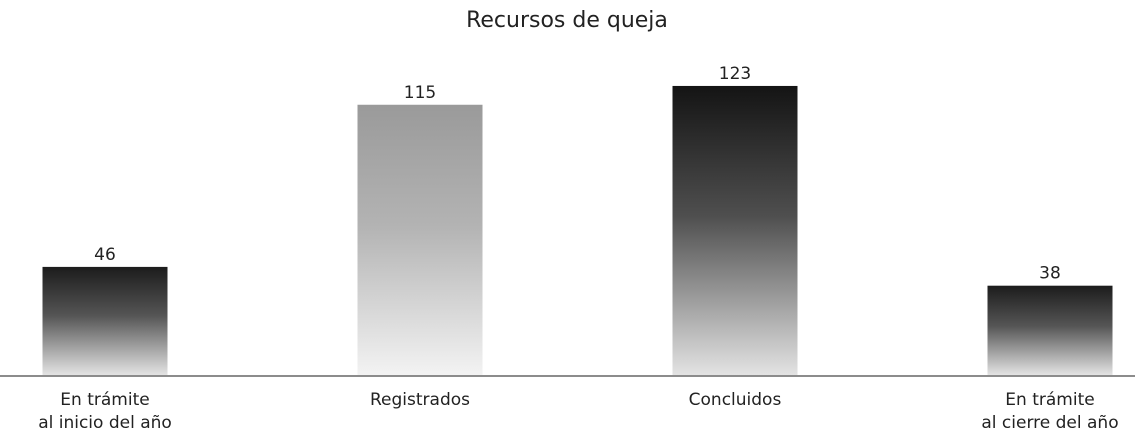 This screenshot has width=1135, height=440. Describe the element at coordinates (105, 423) in the screenshot. I see `x-tick-label: al inicio del año` at that location.